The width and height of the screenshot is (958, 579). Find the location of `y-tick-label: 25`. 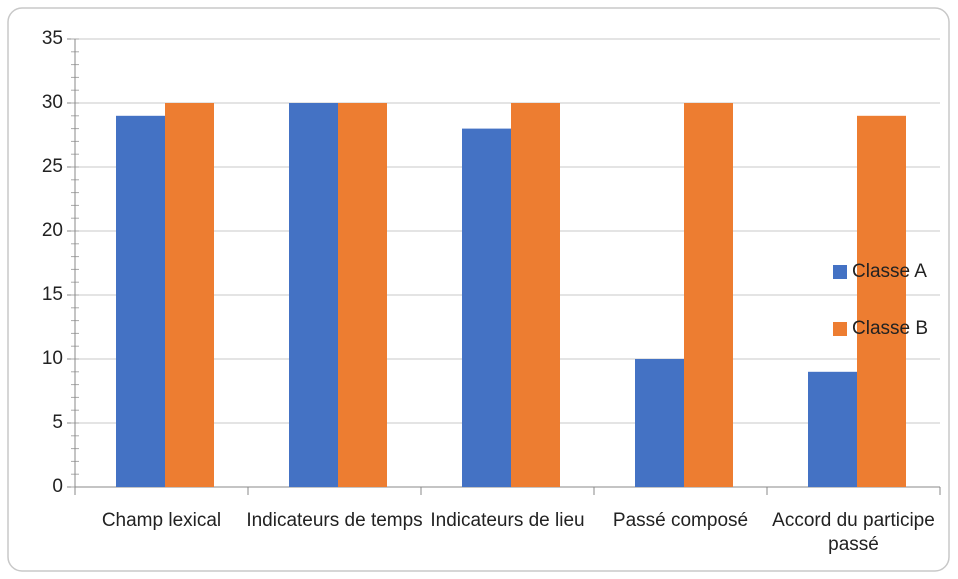

y-tick-label: 25 is located at coordinates (52, 166).